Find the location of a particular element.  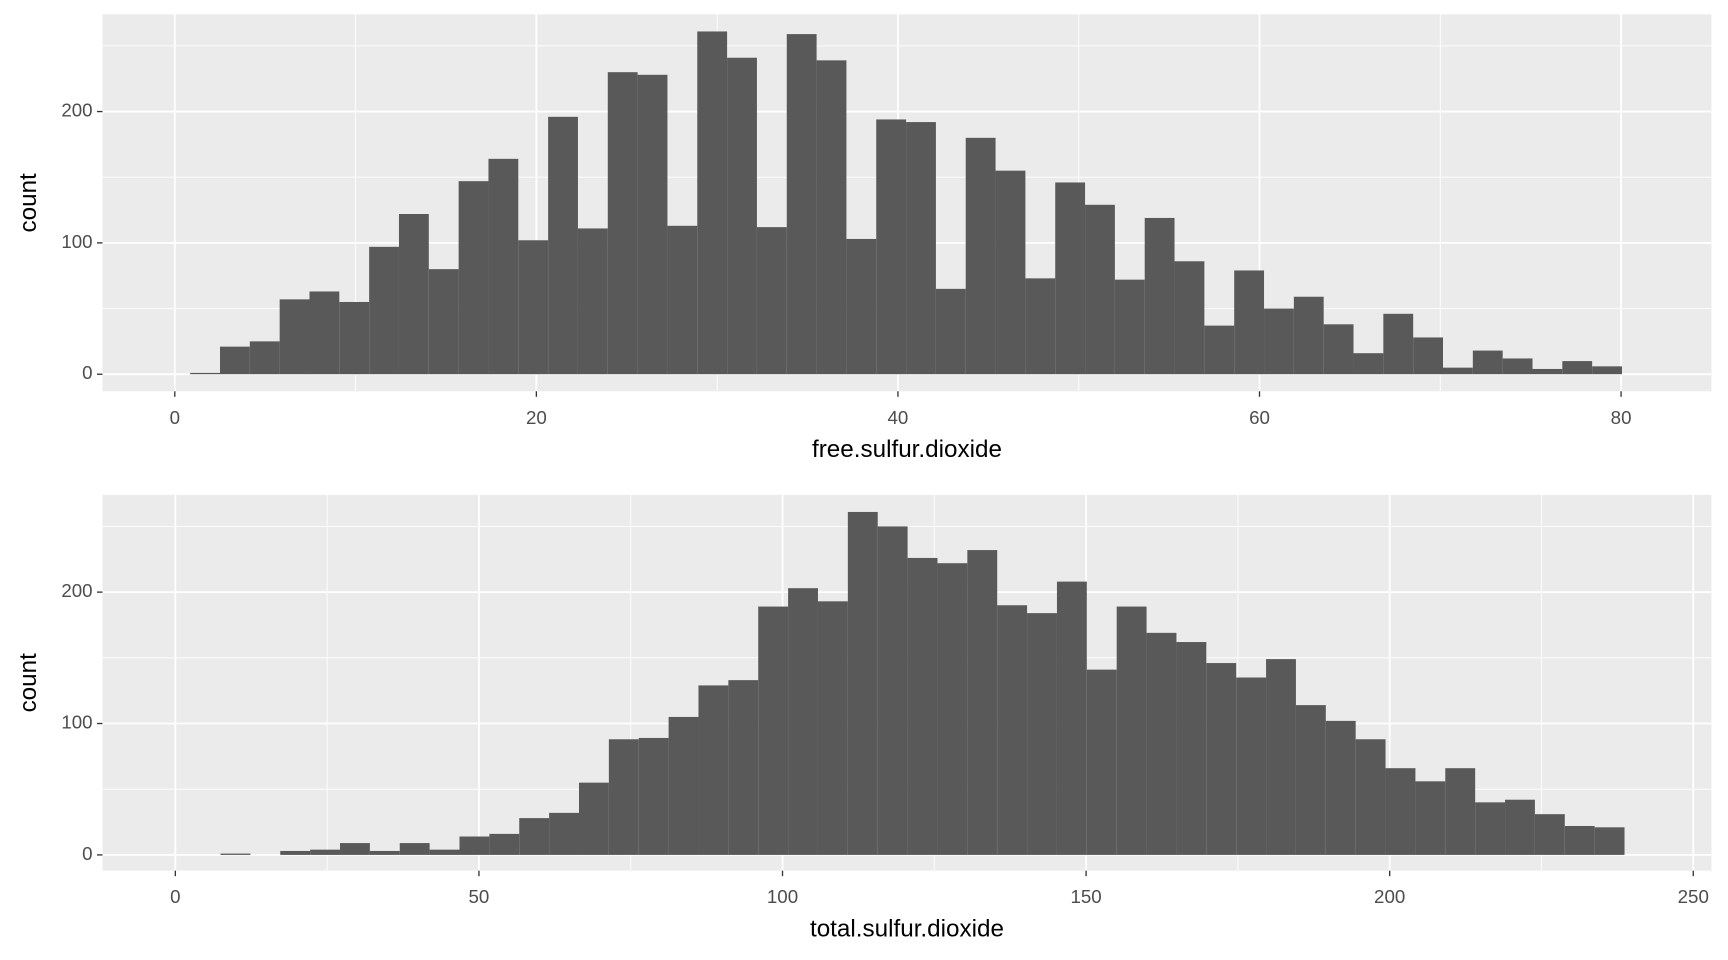

x-axis-title: total.sulfur.dioxide is located at coordinates (907, 929).